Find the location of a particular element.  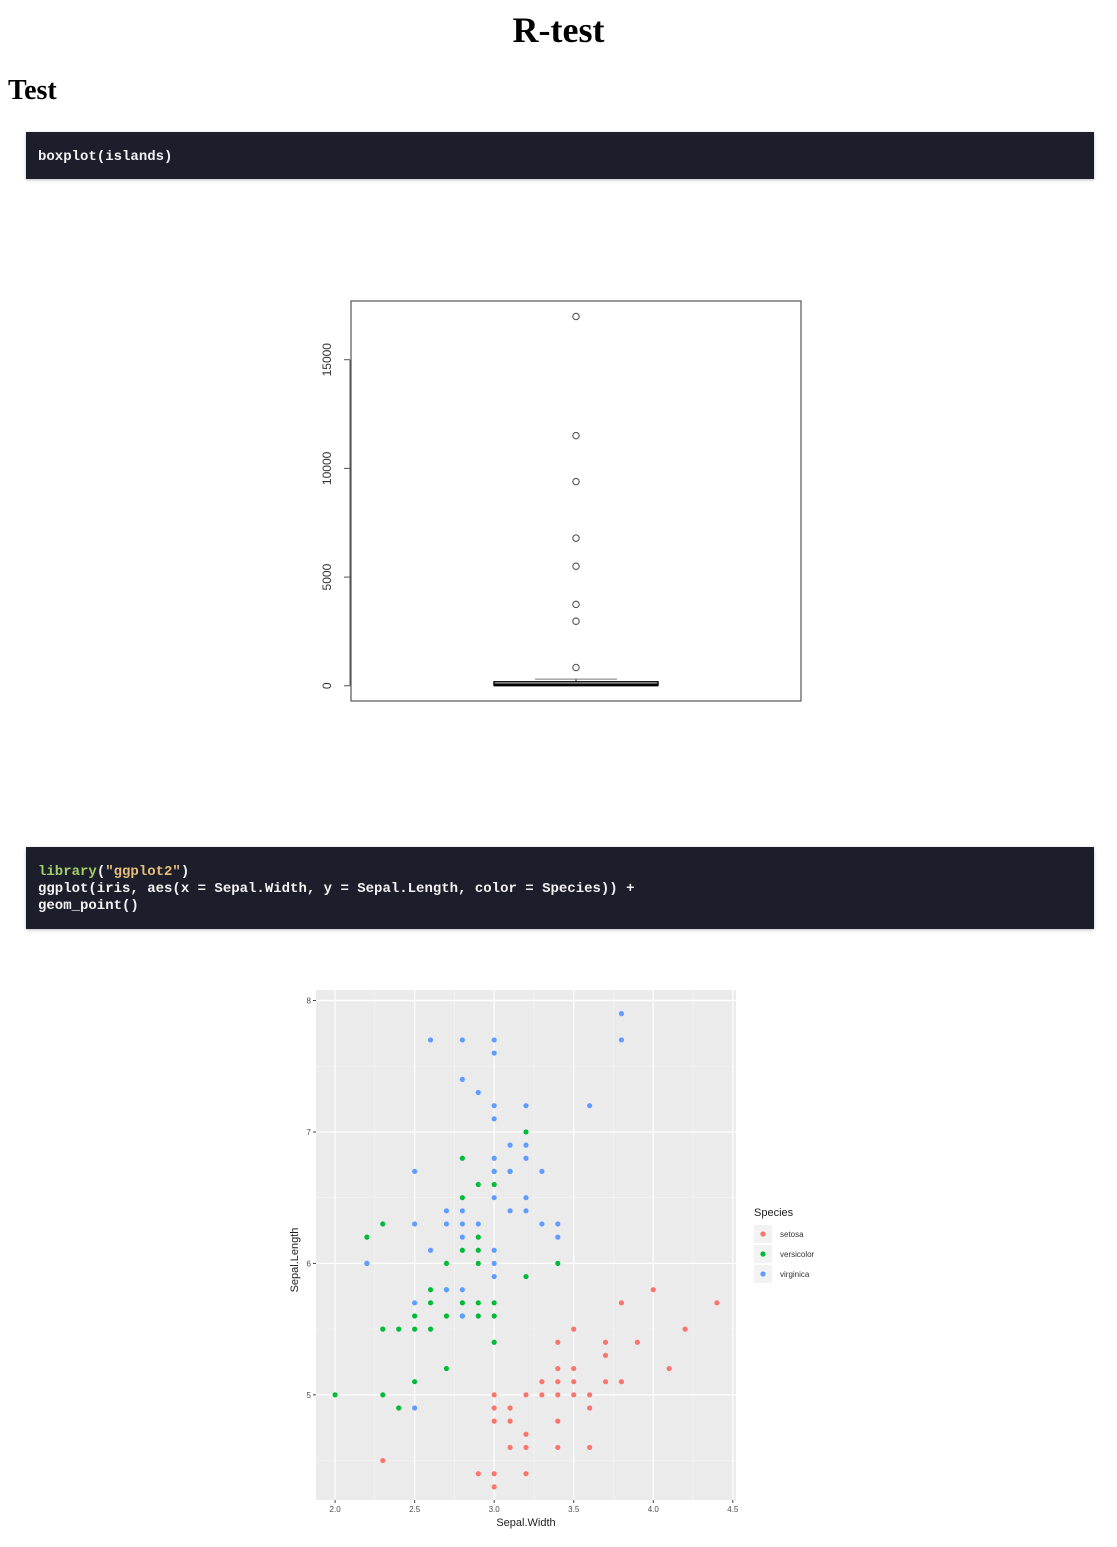

code-line: geom_point() is located at coordinates (88, 906).